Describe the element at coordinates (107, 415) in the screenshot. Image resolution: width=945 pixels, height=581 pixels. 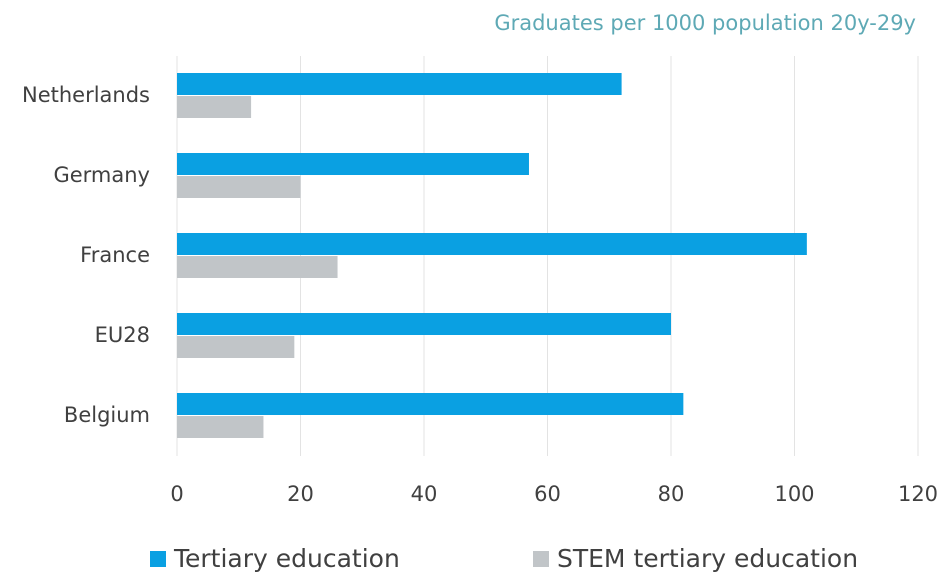
I see `y-tick-label: Belgium` at that location.